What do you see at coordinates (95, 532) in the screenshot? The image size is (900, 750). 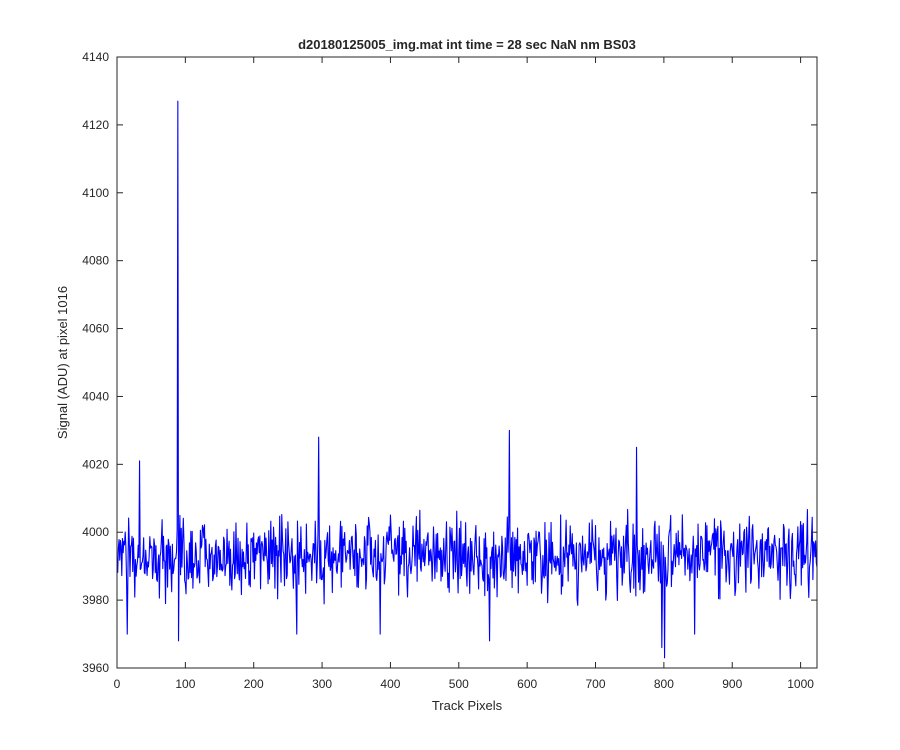 I see `y-tick-label: 4000` at bounding box center [95, 532].